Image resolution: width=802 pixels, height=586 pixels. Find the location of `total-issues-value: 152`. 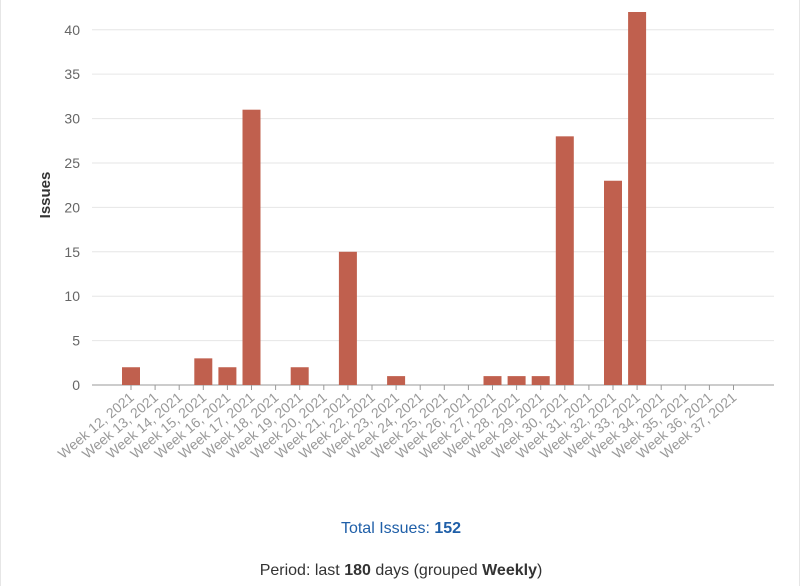

total-issues-value: 152 is located at coordinates (448, 528).